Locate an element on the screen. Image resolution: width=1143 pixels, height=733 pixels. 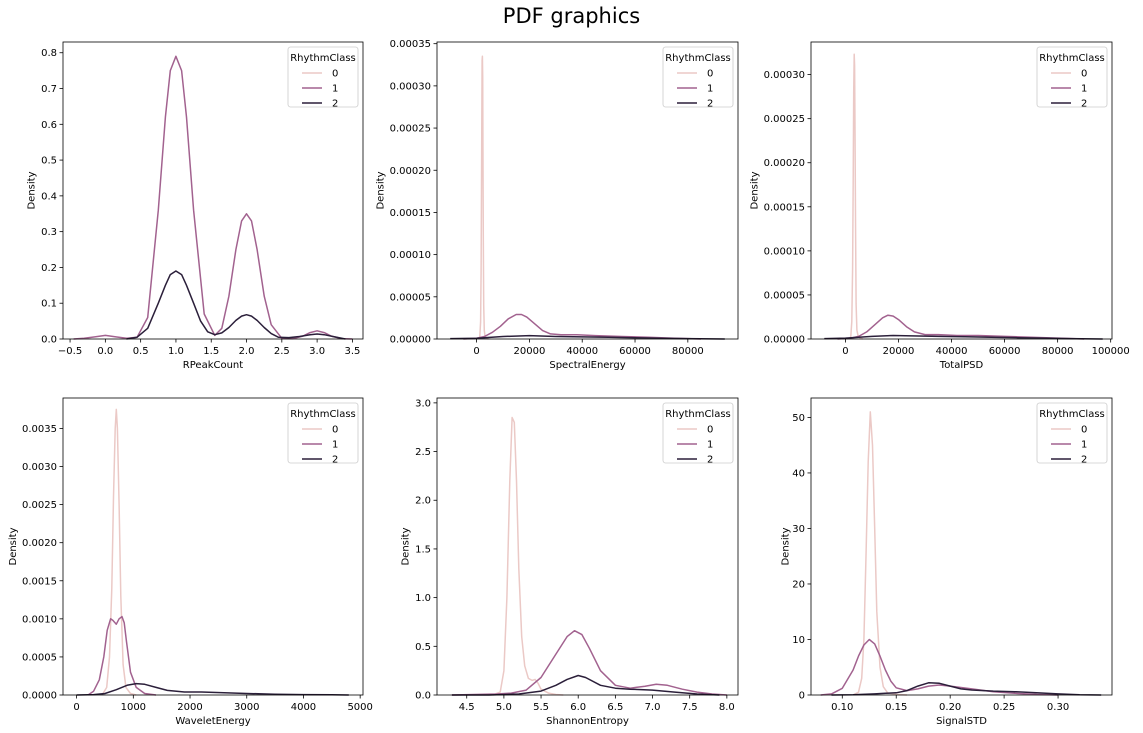
x-tick-label: 1000 is located at coordinates (133, 707).